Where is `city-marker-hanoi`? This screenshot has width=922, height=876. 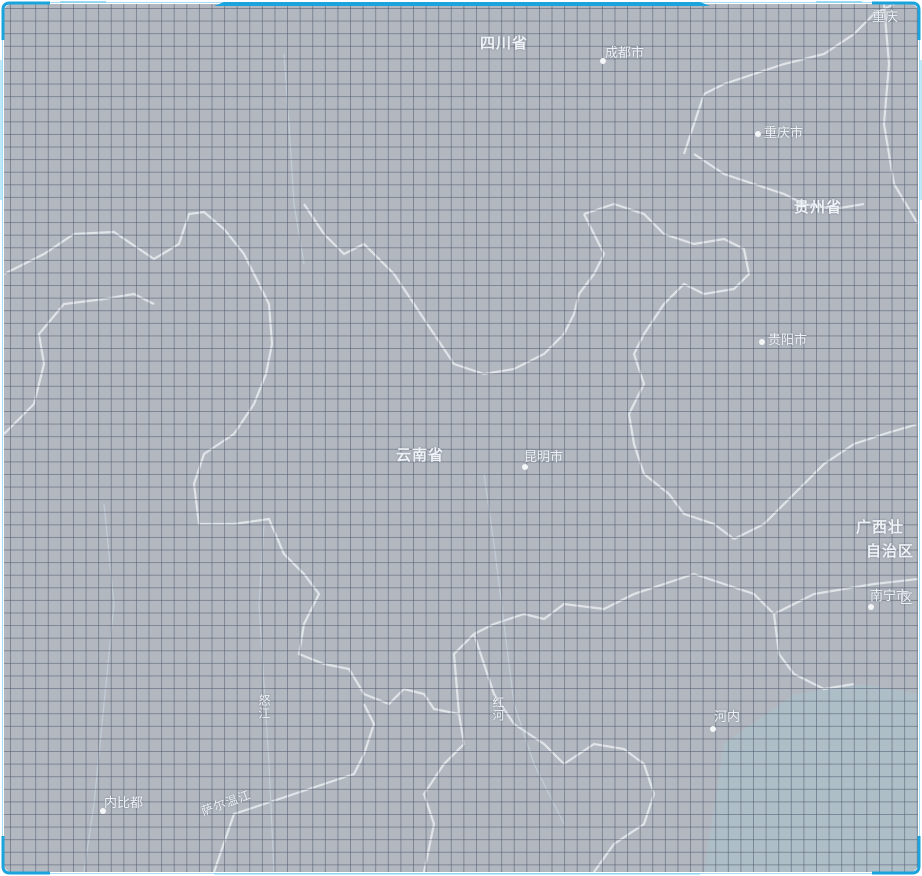 city-marker-hanoi is located at coordinates (713, 729).